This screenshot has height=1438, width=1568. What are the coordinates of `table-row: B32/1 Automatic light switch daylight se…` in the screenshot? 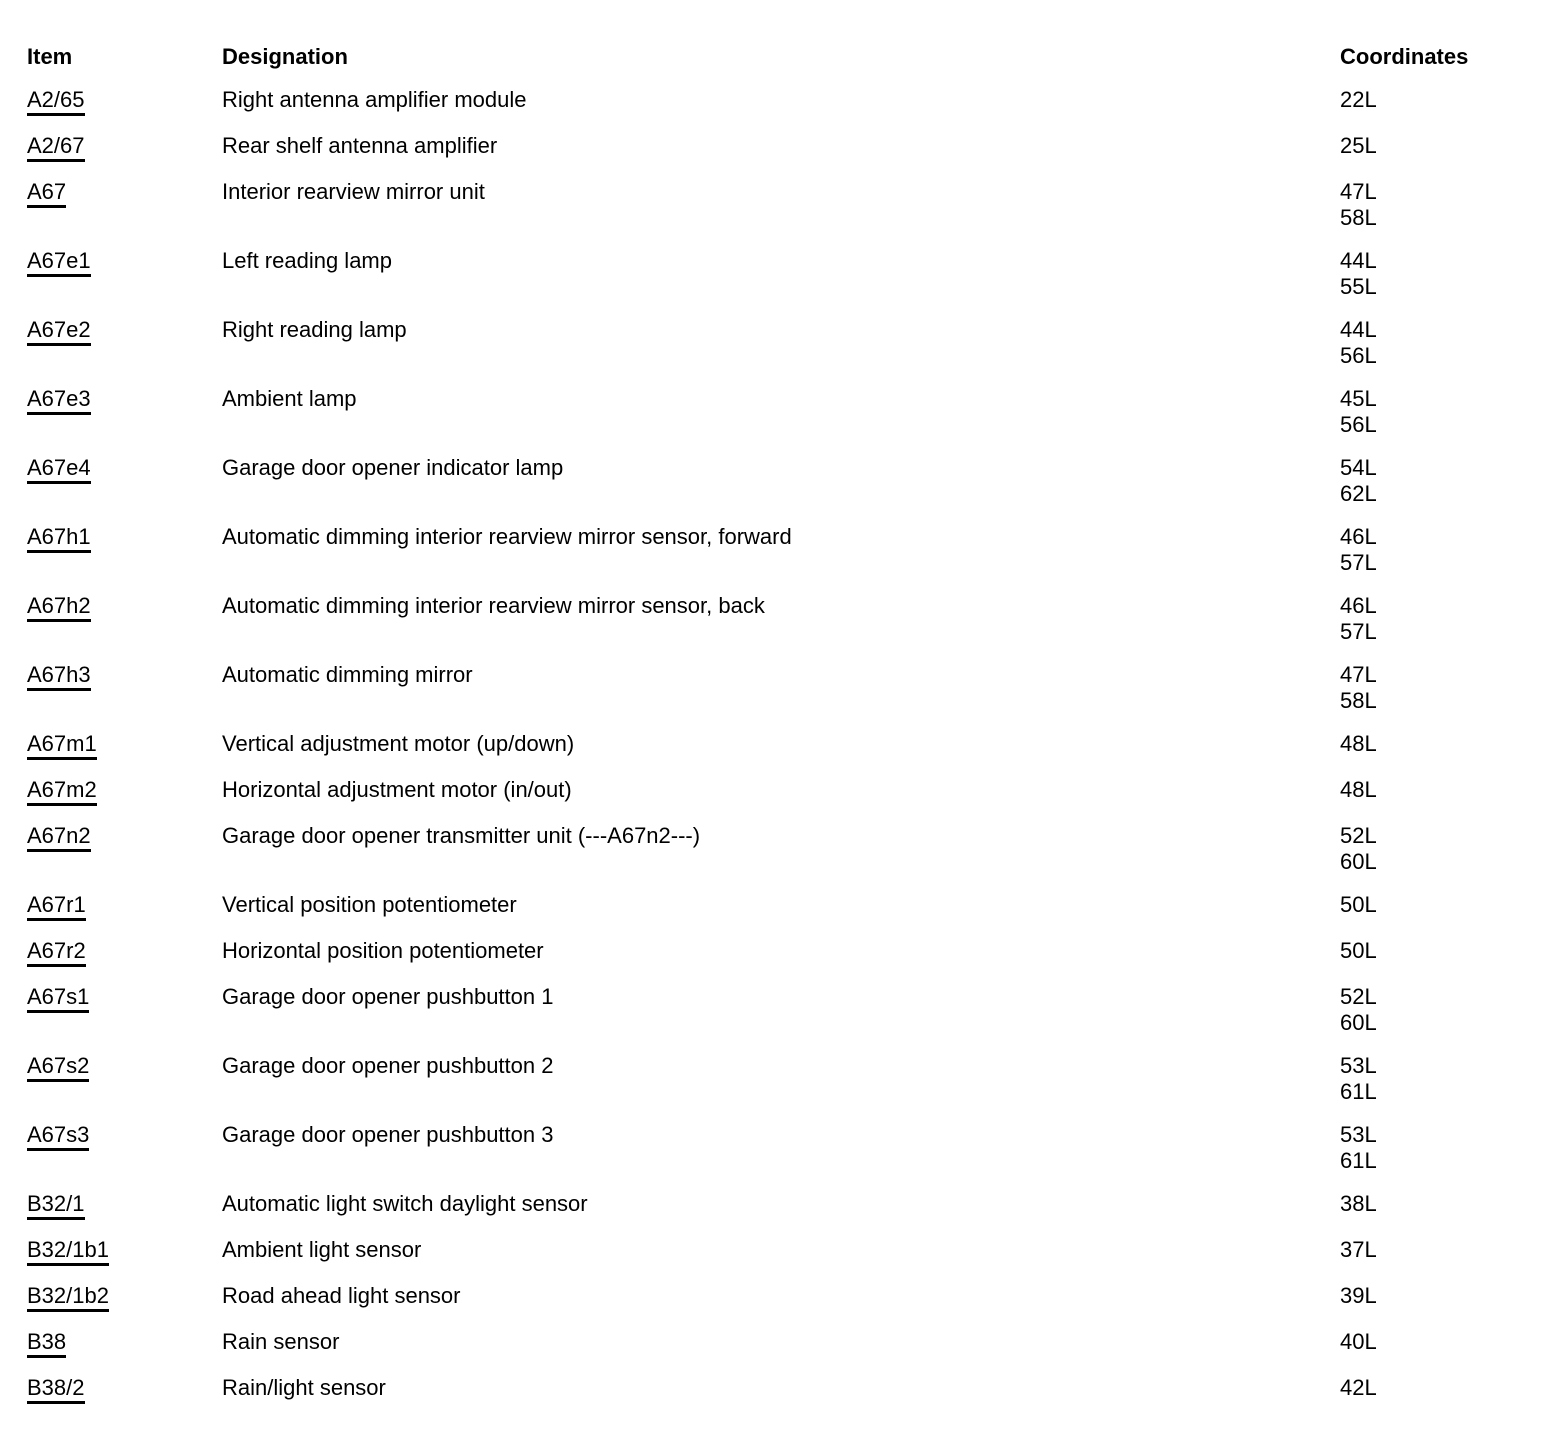 It's located at (784, 1205).